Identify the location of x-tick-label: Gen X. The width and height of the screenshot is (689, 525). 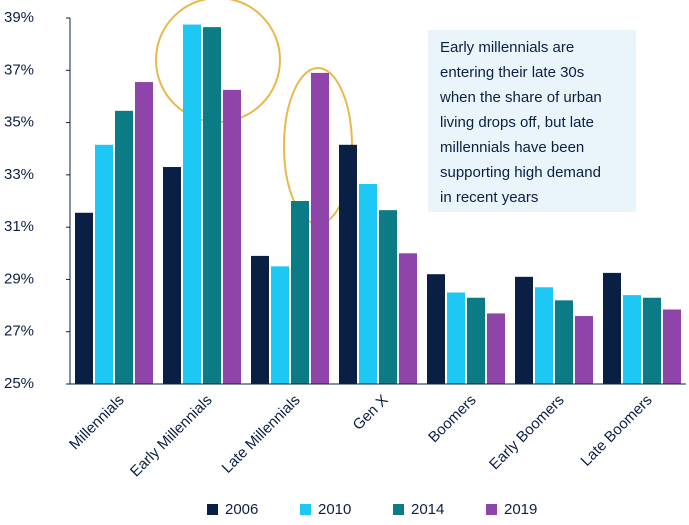
(371, 413).